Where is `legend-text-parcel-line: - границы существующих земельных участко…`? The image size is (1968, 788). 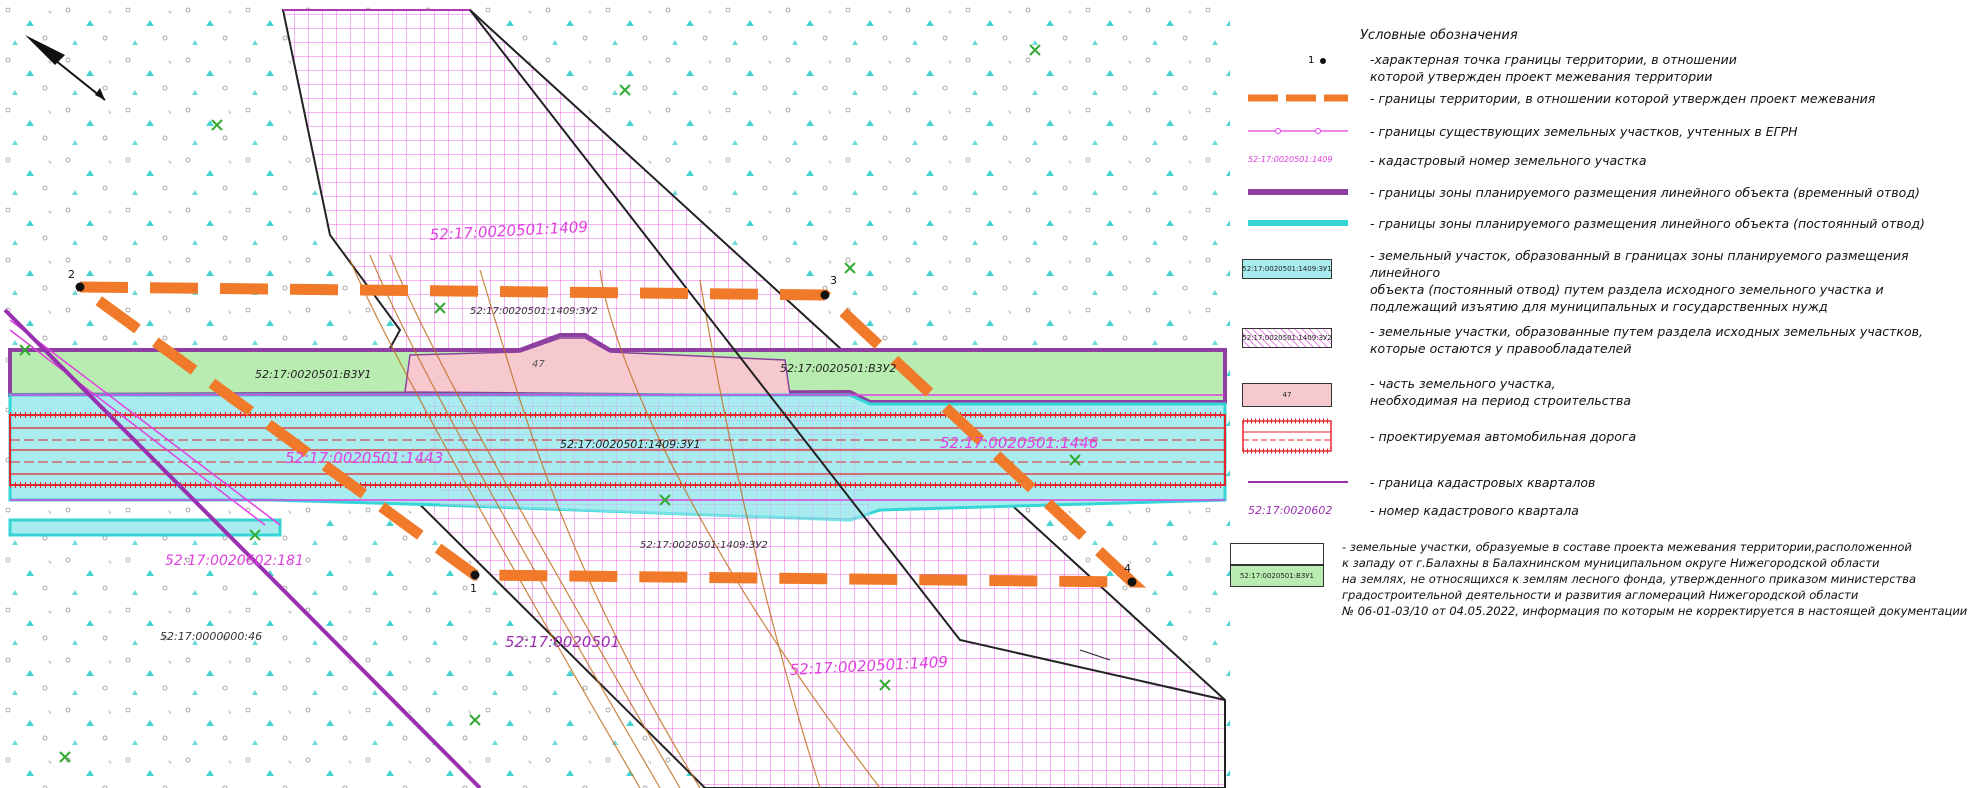 legend-text-parcel-line: - границы существующих земельных участко… is located at coordinates (1584, 131).